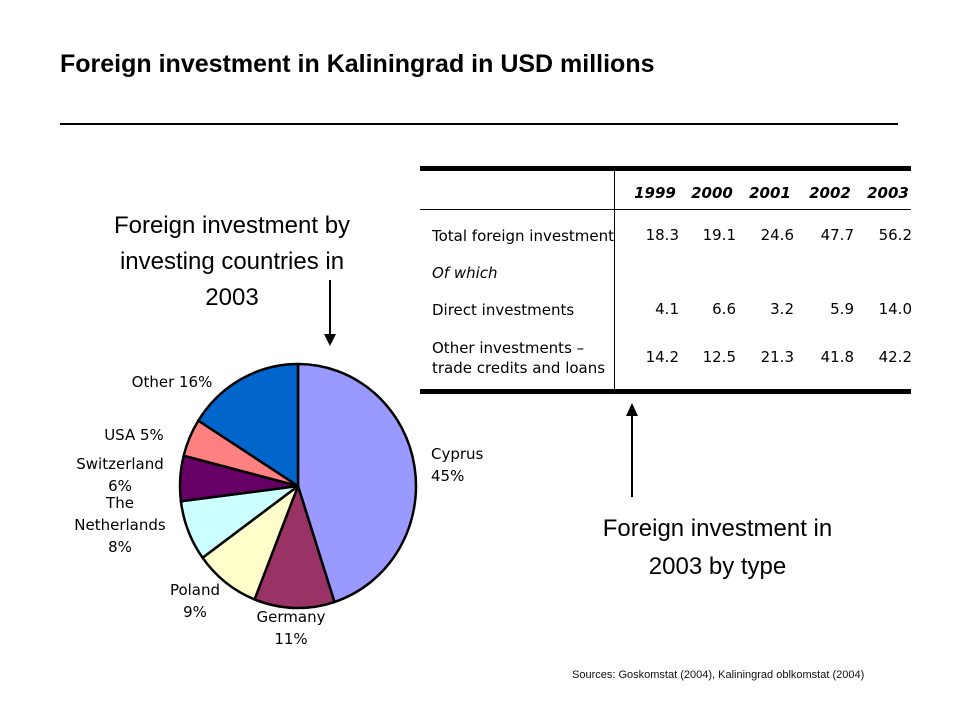  What do you see at coordinates (503, 310) in the screenshot?
I see `row-label: Direct investments` at bounding box center [503, 310].